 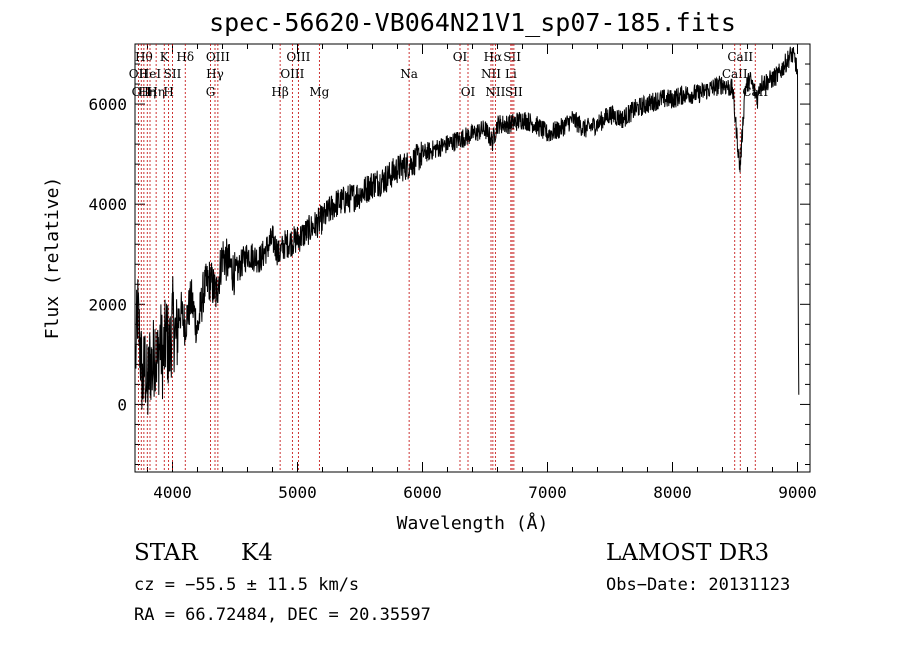 What do you see at coordinates (150, 74) in the screenshot?
I see `line-marker-label: HeI` at bounding box center [150, 74].